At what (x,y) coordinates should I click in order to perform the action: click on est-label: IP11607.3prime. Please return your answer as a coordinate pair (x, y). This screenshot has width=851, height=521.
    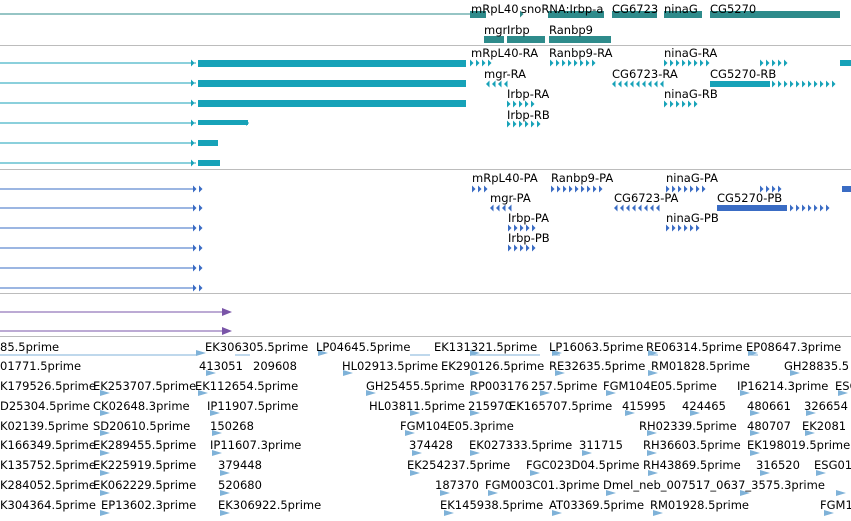
    Looking at the image, I should click on (256, 445).